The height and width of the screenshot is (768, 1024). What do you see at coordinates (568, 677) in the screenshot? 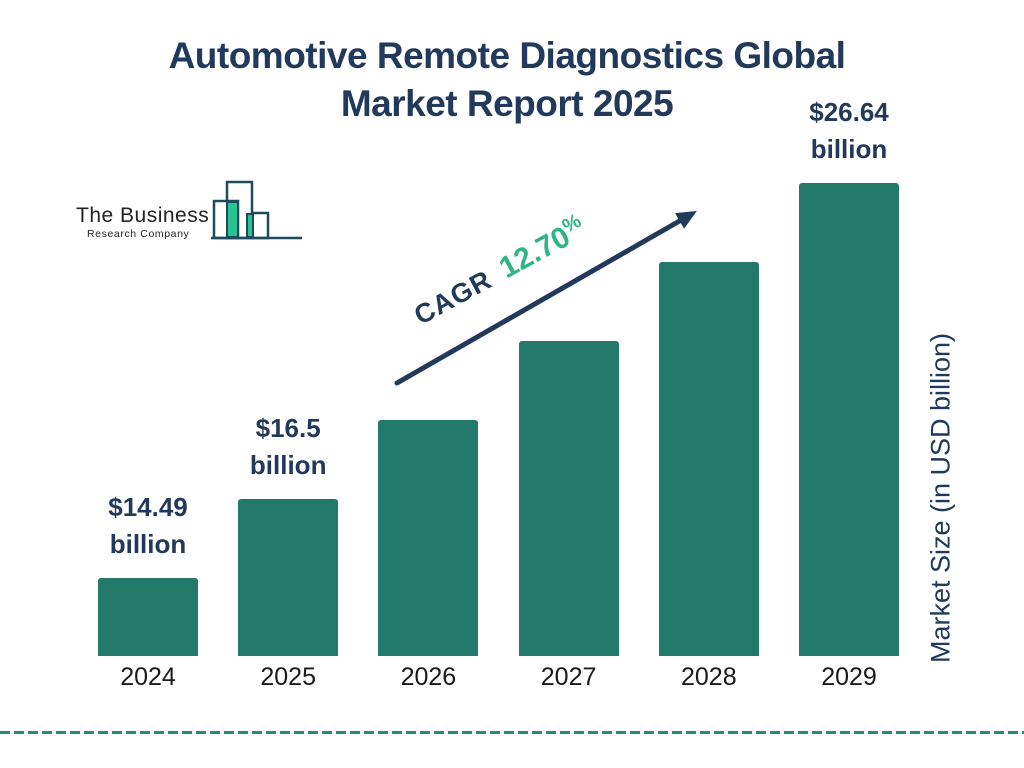
I see `x-tick-2027: 2027` at bounding box center [568, 677].